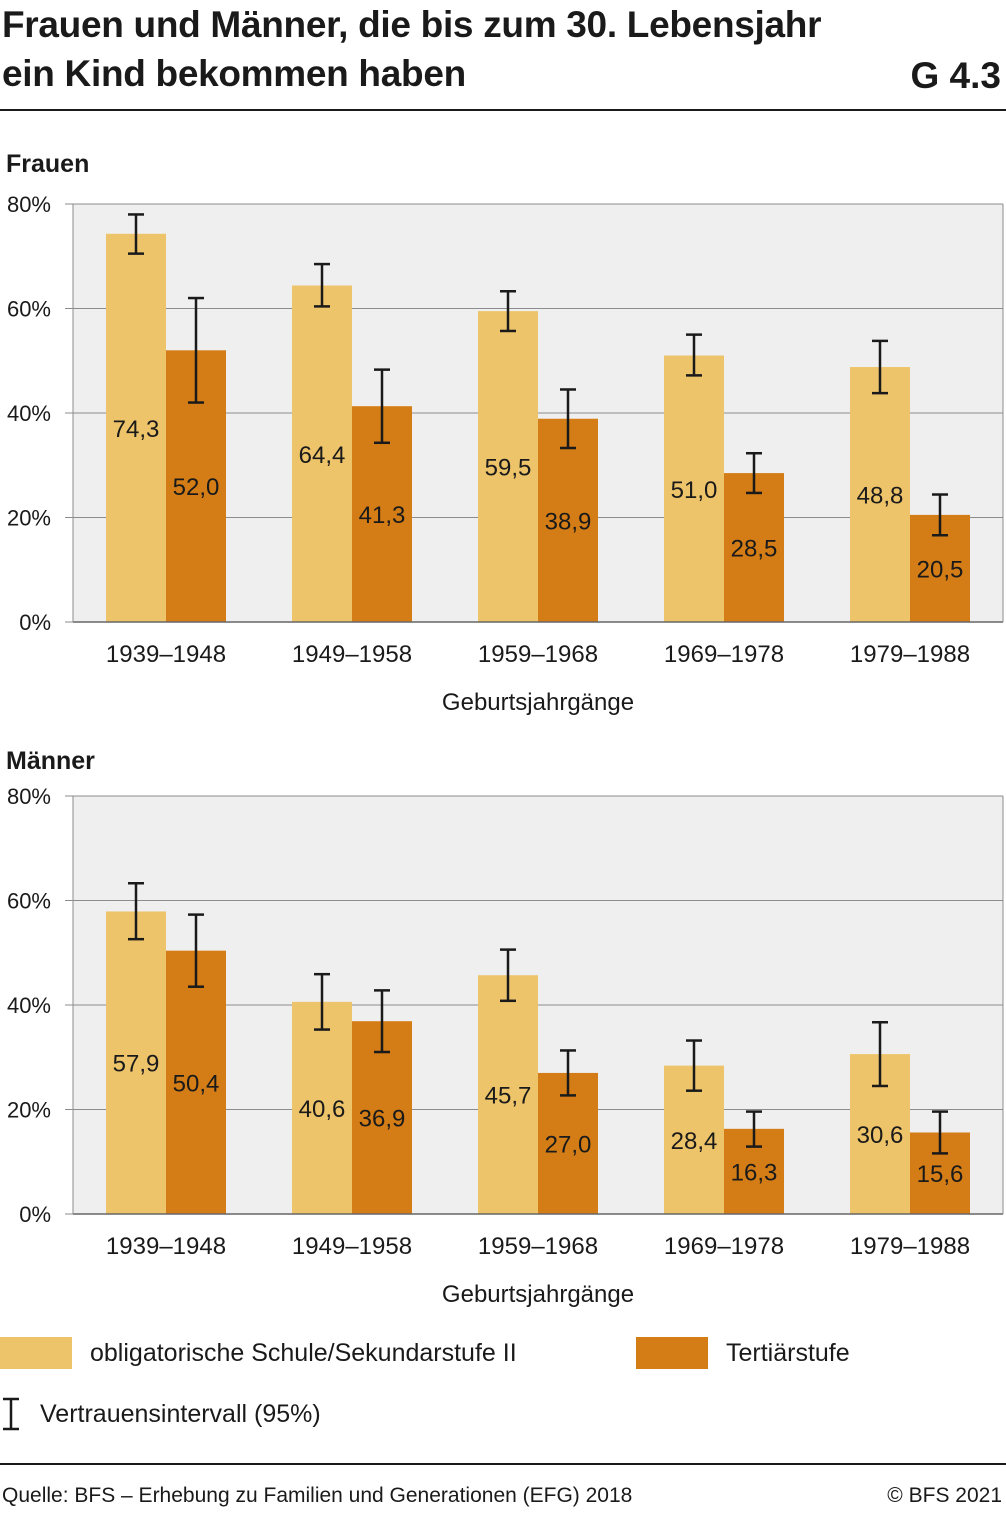 The height and width of the screenshot is (1514, 1006). I want to click on data-label: 48,8, so click(880, 496).